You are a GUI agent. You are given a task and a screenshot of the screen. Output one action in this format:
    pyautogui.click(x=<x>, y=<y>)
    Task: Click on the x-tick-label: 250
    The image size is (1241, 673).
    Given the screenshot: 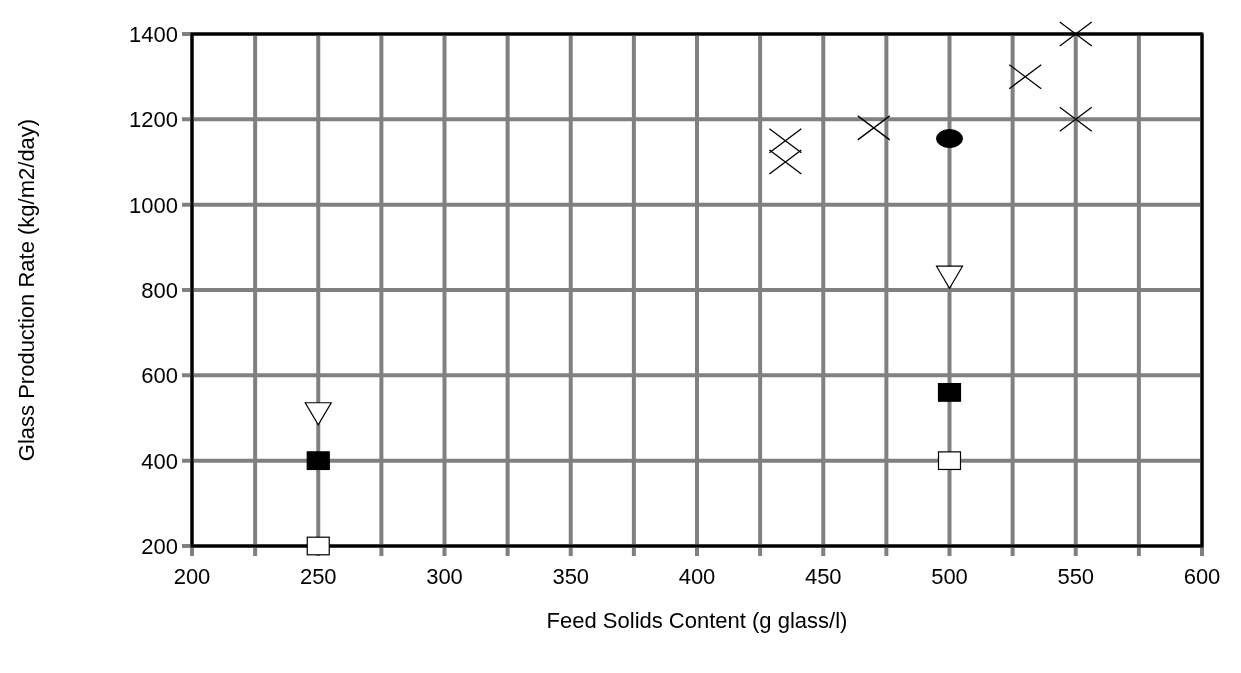 What is the action you would take?
    pyautogui.click(x=318, y=576)
    